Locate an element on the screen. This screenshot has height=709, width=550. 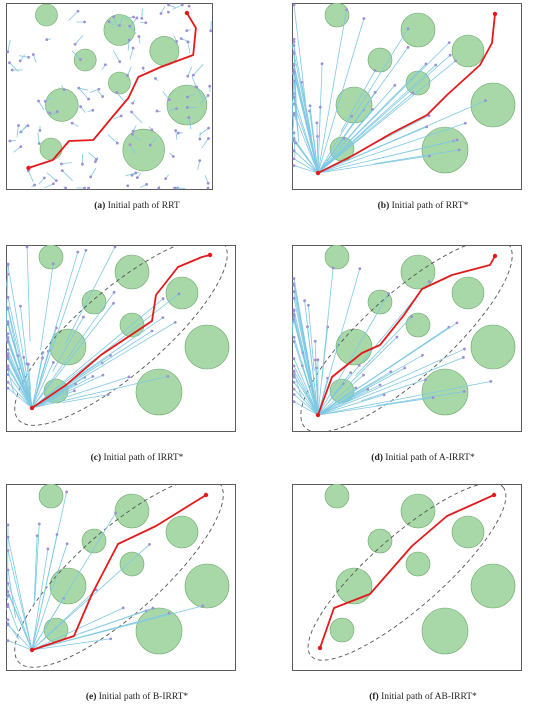
goal-point is located at coordinates (495, 256).